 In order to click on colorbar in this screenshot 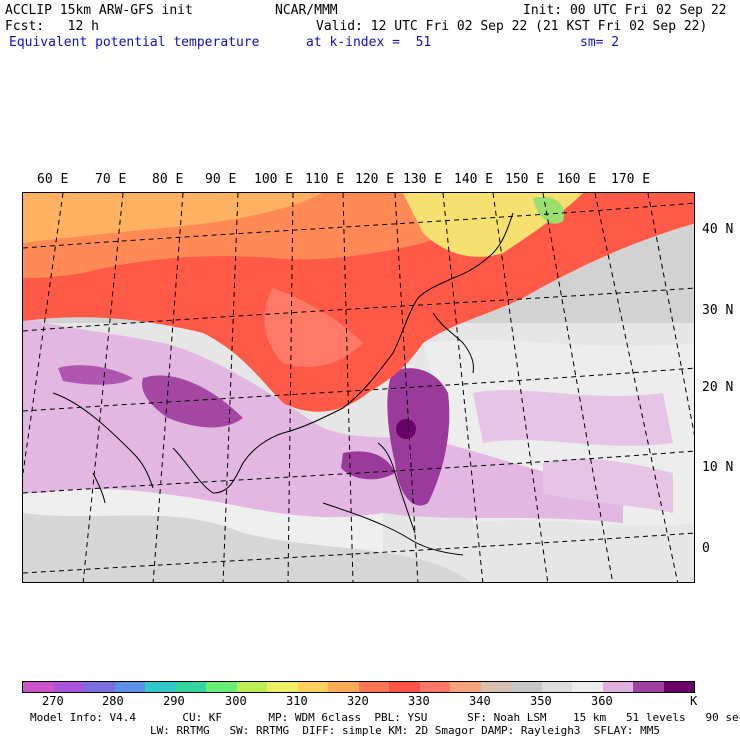, I will do `click(358, 687)`.